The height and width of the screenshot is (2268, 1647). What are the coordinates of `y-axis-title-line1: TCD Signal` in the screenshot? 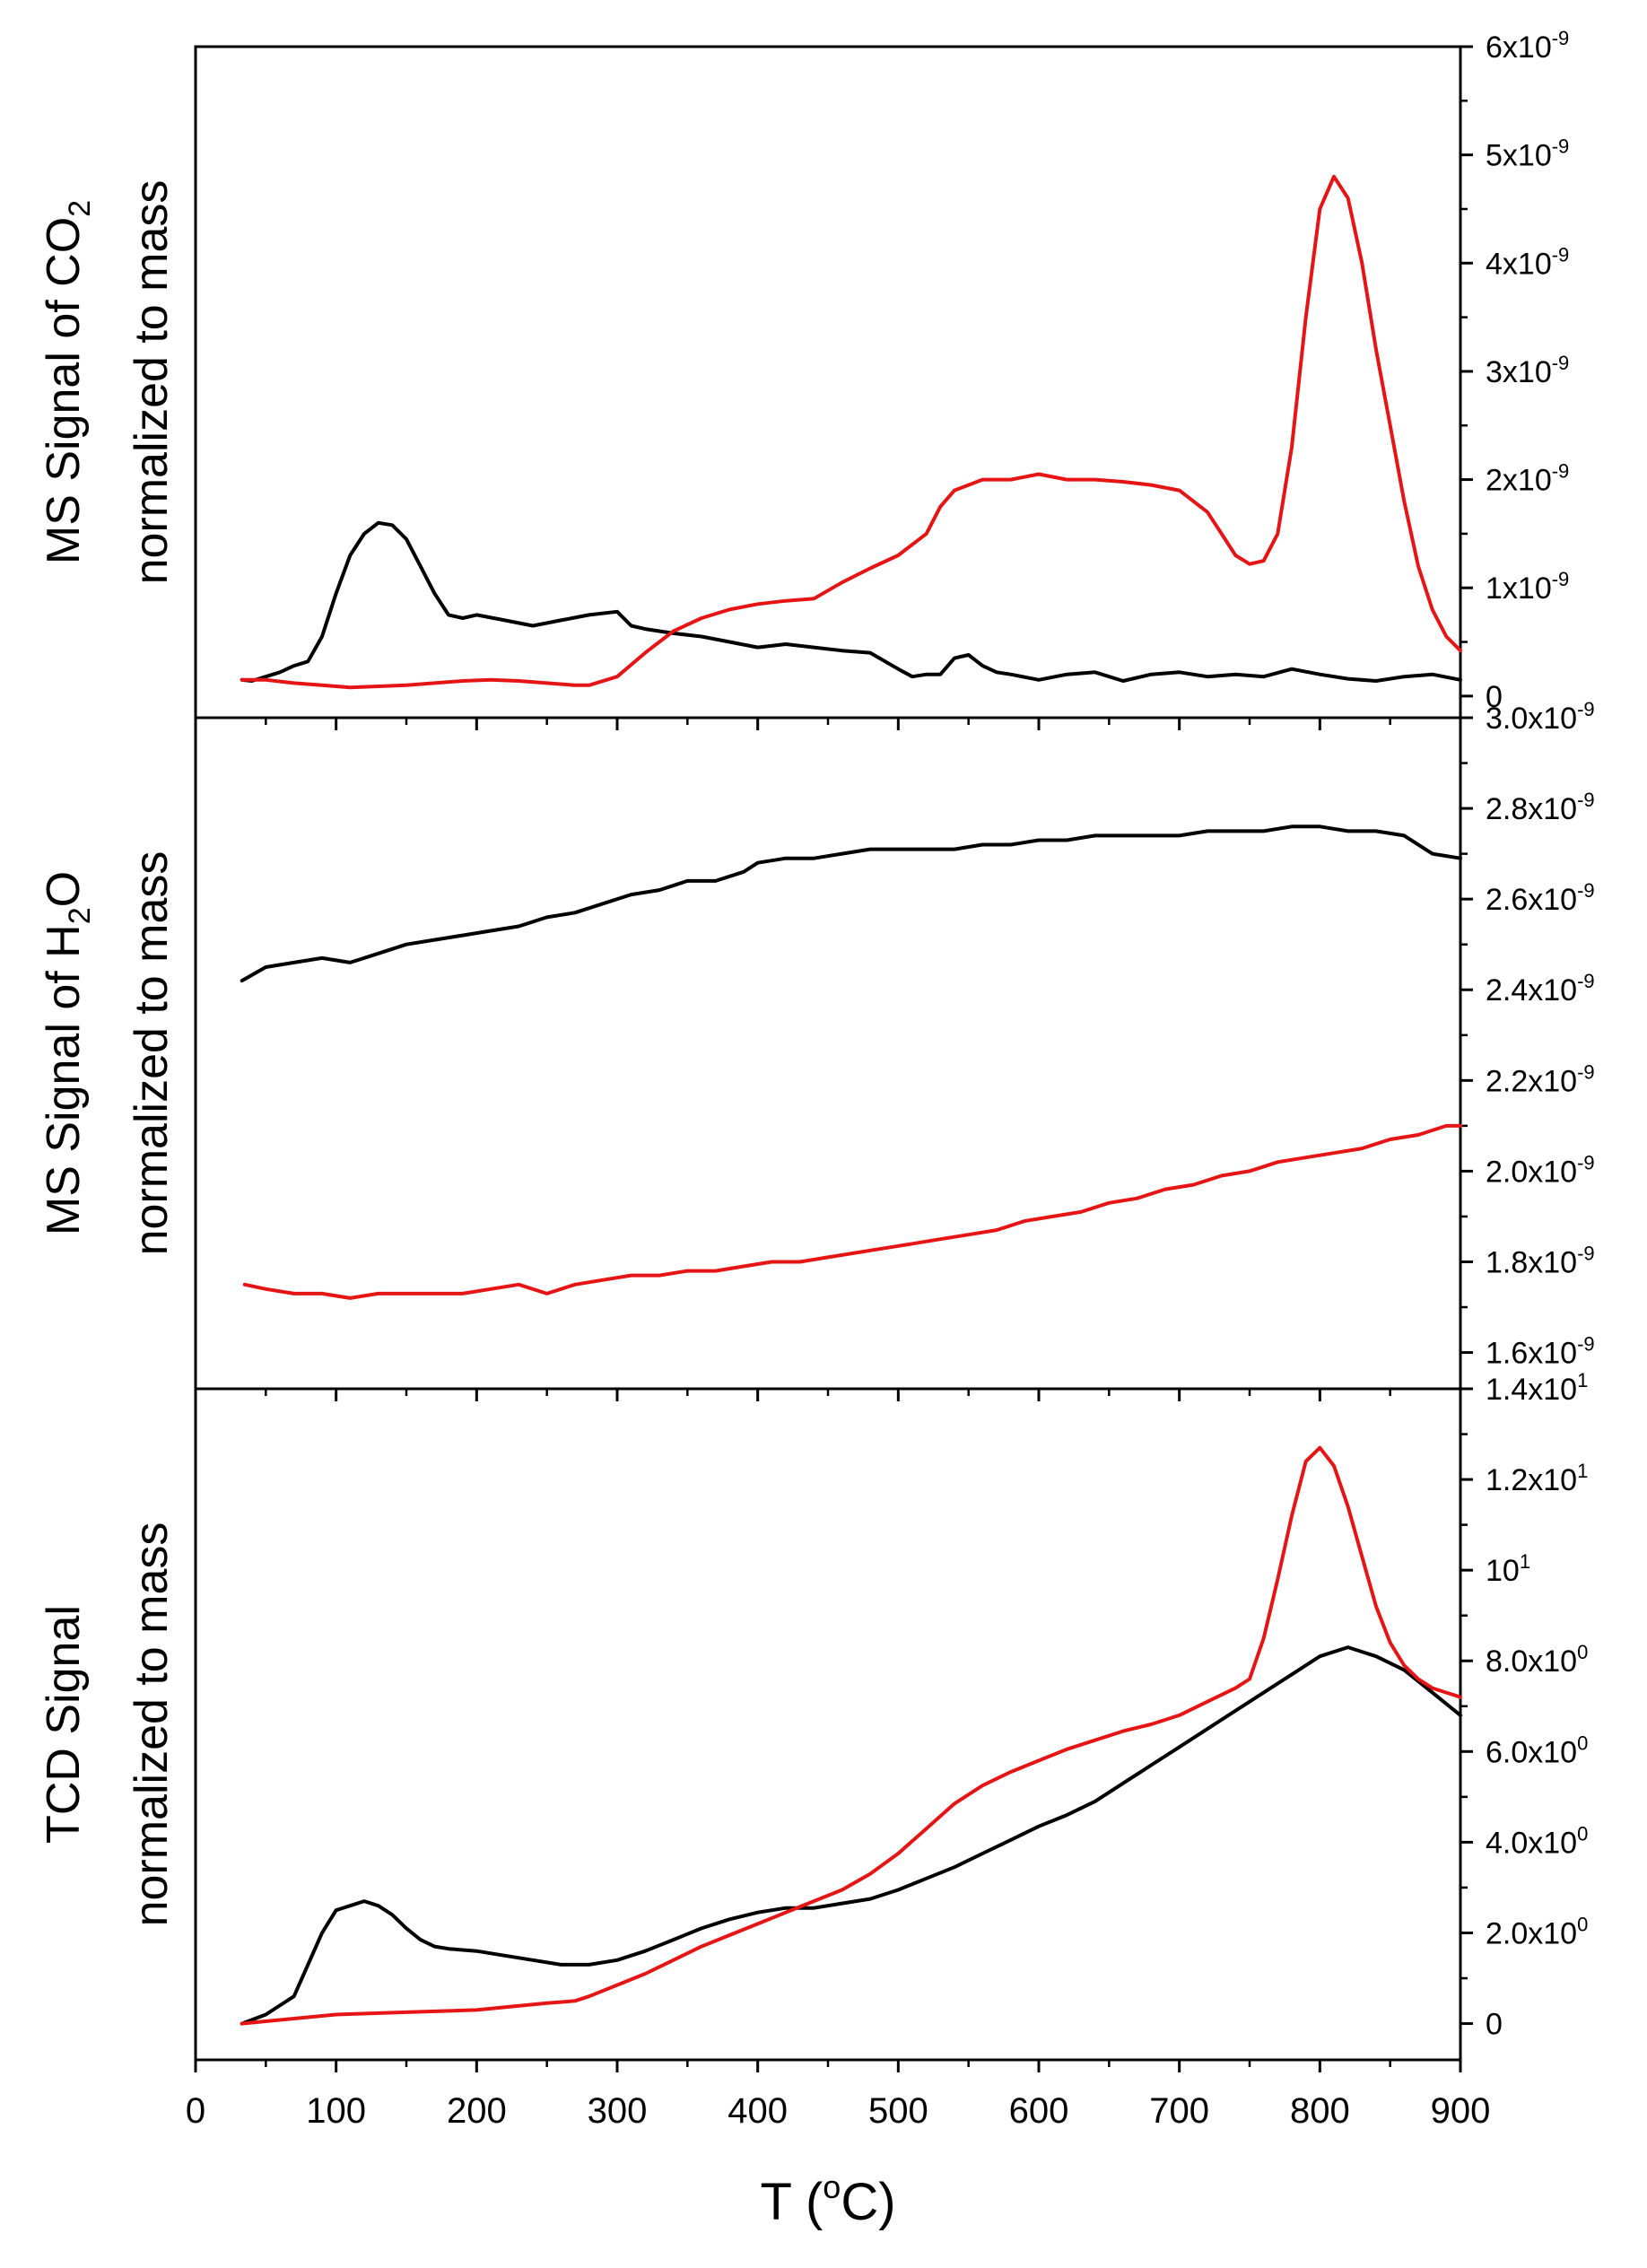 It's located at (64, 1724).